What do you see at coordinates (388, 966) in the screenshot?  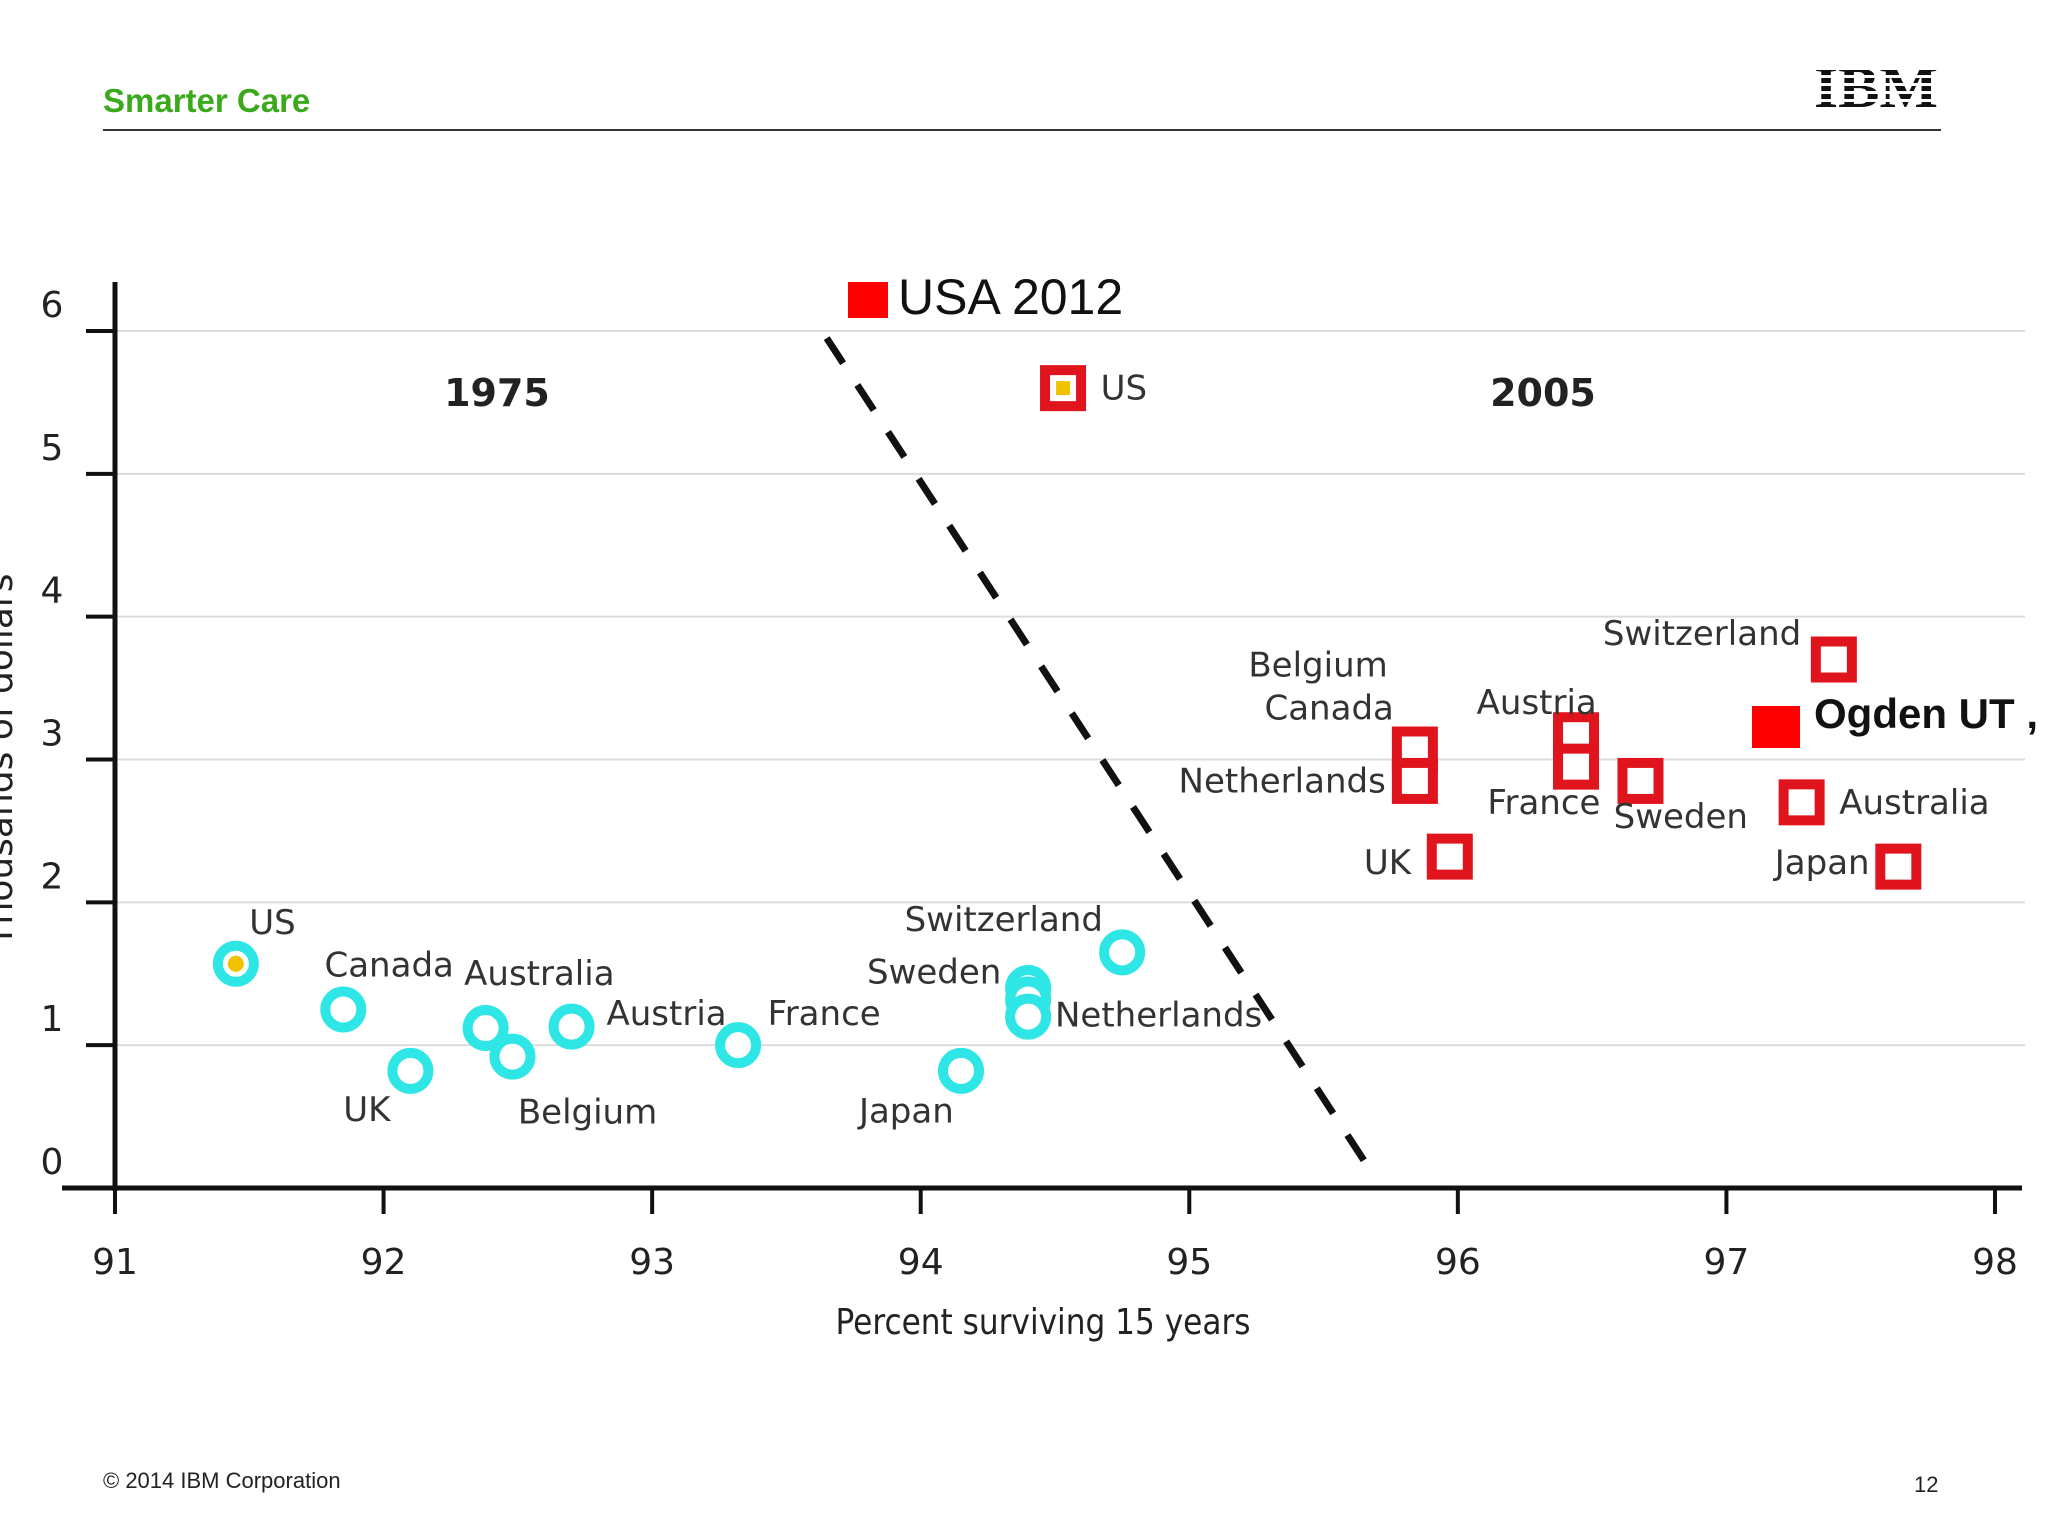 I see `label-1975-canada: Canada` at bounding box center [388, 966].